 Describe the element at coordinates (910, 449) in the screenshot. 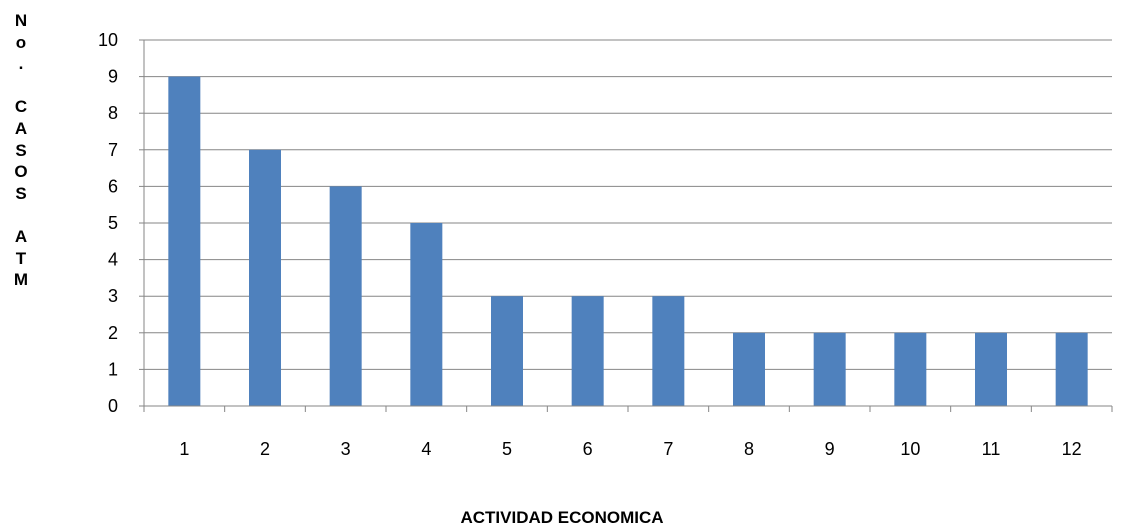

I see `x-tick-label-10: 10` at that location.